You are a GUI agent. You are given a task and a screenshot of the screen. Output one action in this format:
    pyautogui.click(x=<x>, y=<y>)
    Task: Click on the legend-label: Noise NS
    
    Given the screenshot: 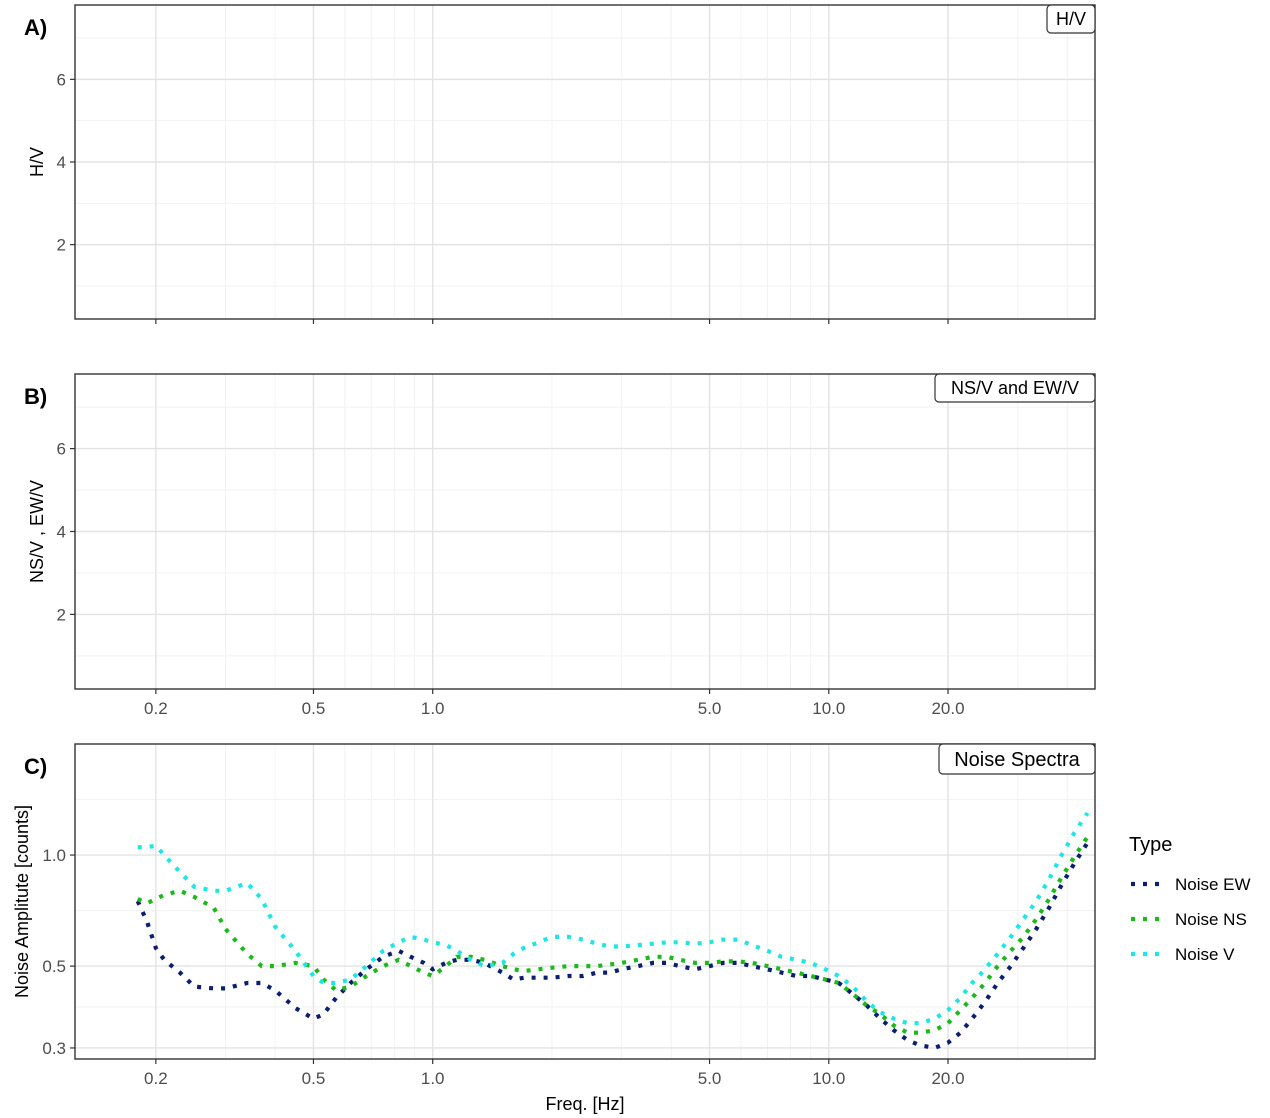 What is the action you would take?
    pyautogui.click(x=1211, y=919)
    